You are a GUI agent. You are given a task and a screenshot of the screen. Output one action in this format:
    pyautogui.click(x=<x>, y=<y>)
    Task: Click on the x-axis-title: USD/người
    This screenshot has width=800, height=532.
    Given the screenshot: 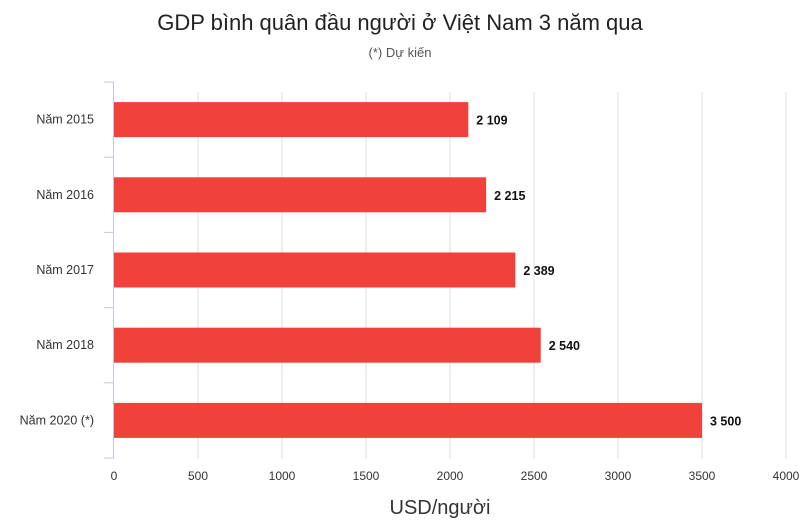 What is the action you would take?
    pyautogui.click(x=440, y=508)
    